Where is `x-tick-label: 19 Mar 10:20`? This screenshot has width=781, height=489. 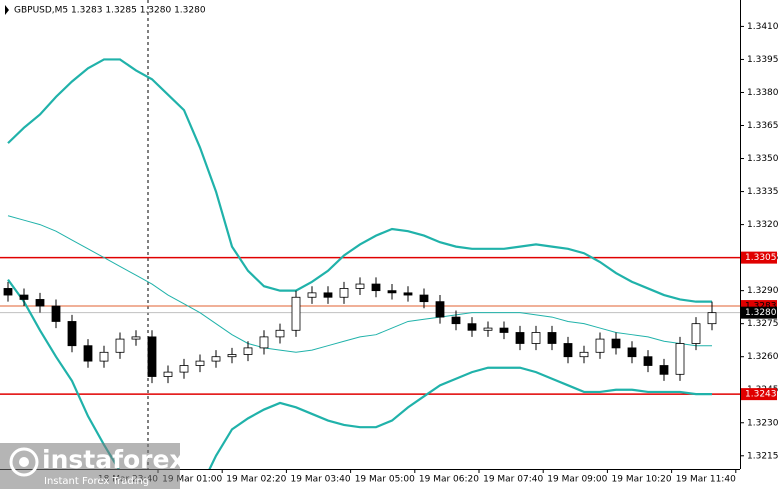 x-tick-label: 19 Mar 10:20 is located at coordinates (642, 480).